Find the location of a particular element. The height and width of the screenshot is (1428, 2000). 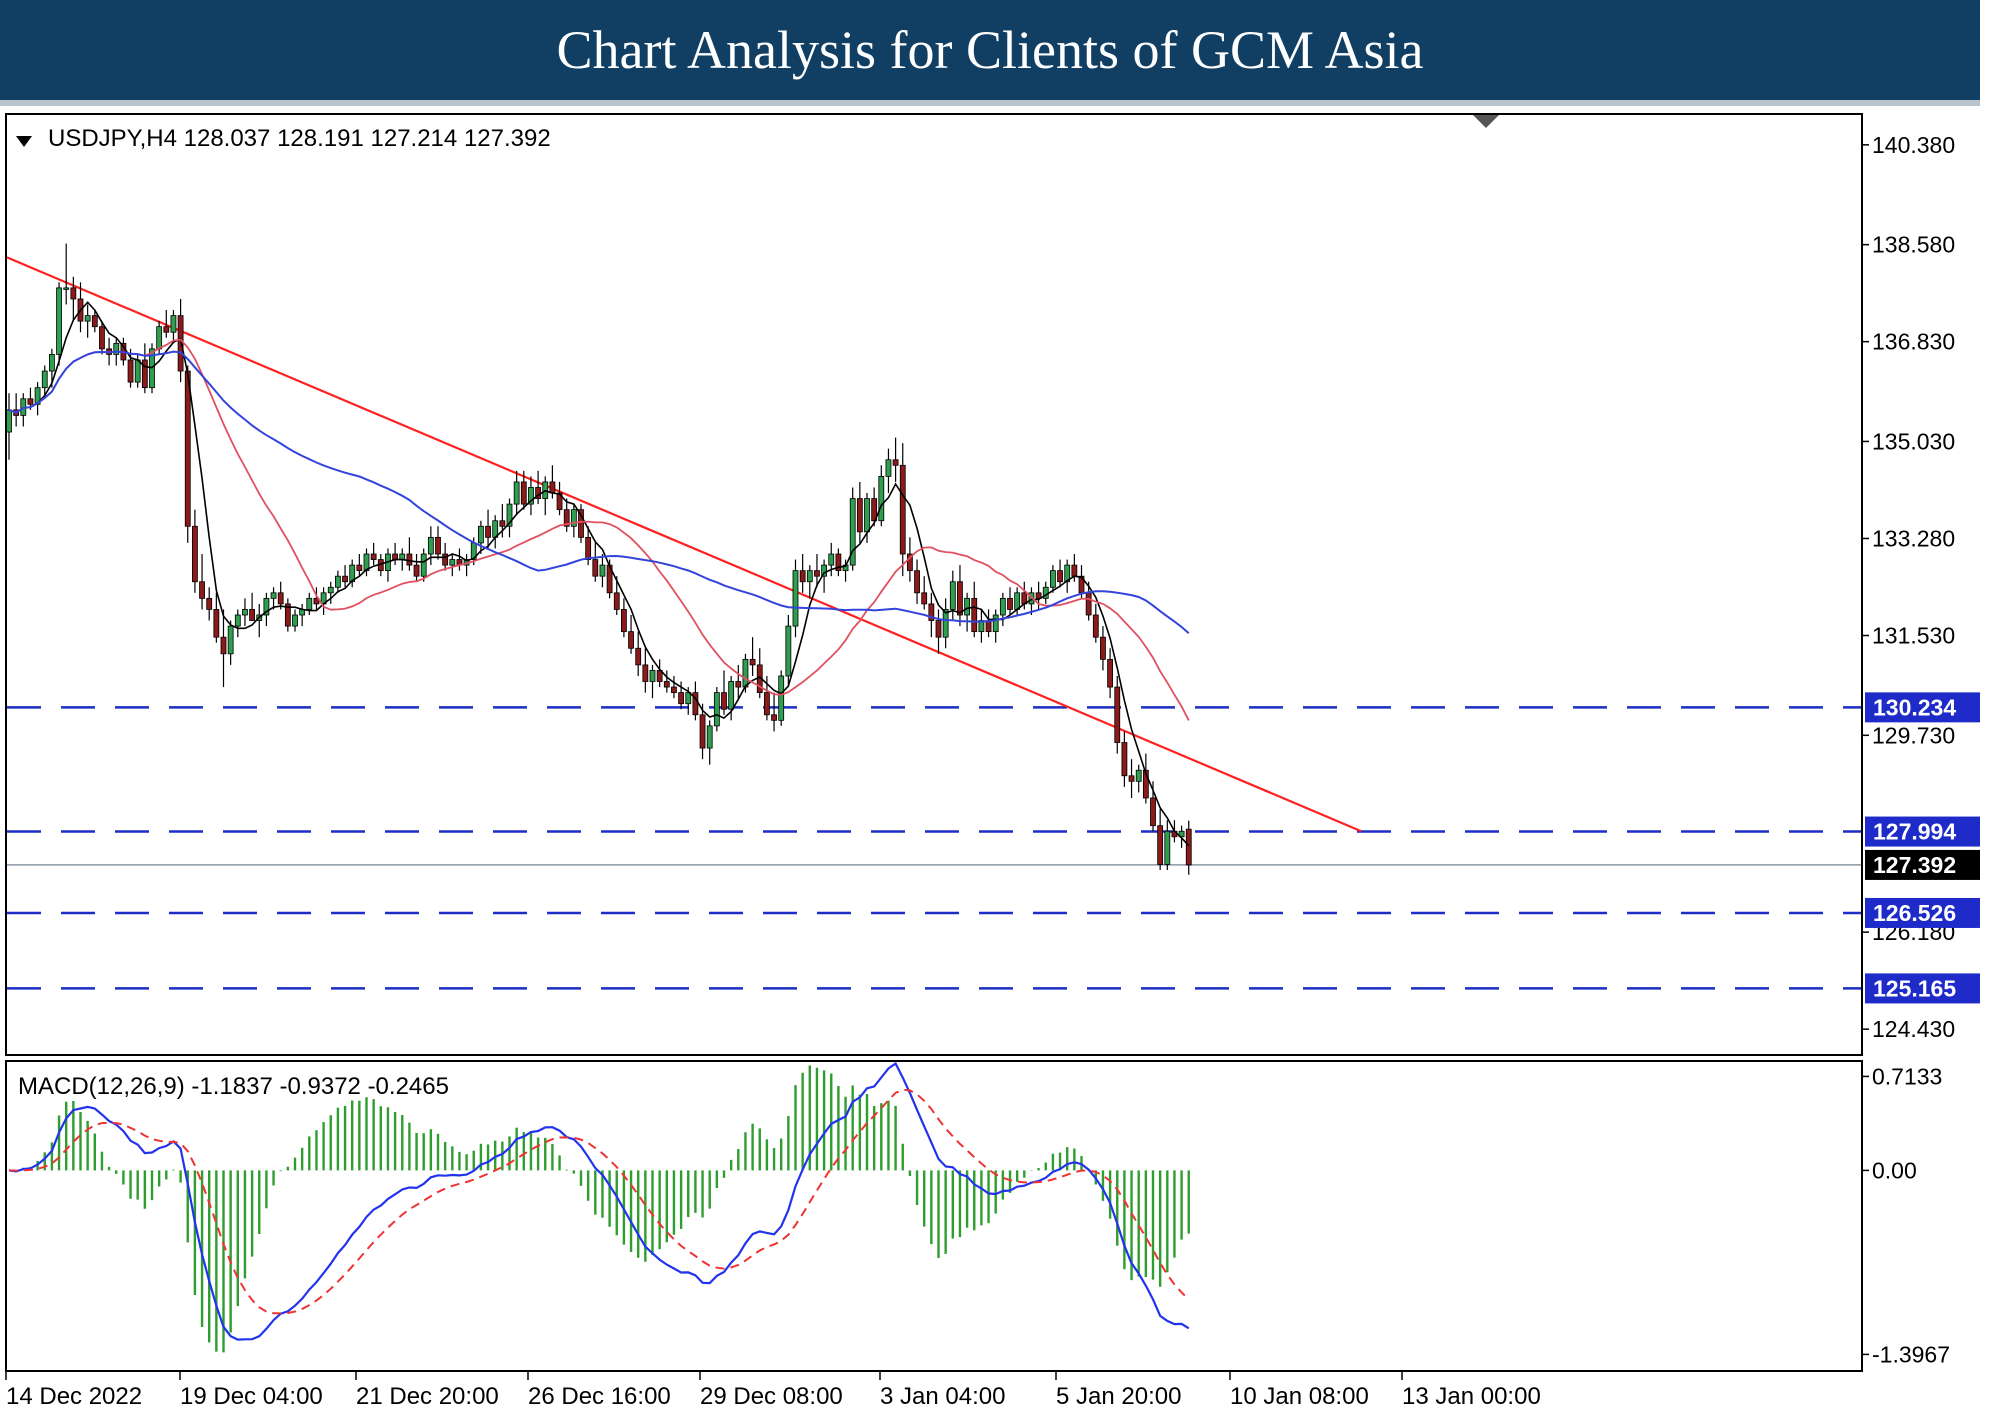

macd-header: MACD(12,26,9) -1.1837 -0.9372 -0.2465 is located at coordinates (233, 1087).